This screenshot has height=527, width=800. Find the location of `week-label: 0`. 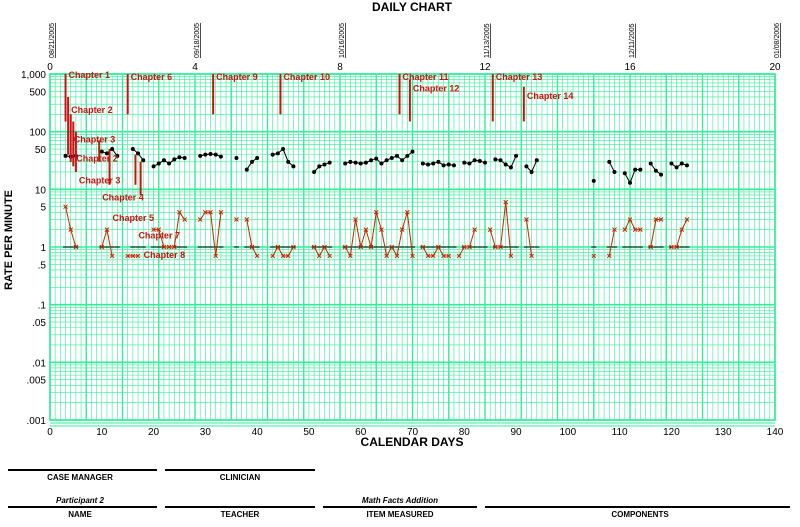

week-label: 0 is located at coordinates (50, 67).